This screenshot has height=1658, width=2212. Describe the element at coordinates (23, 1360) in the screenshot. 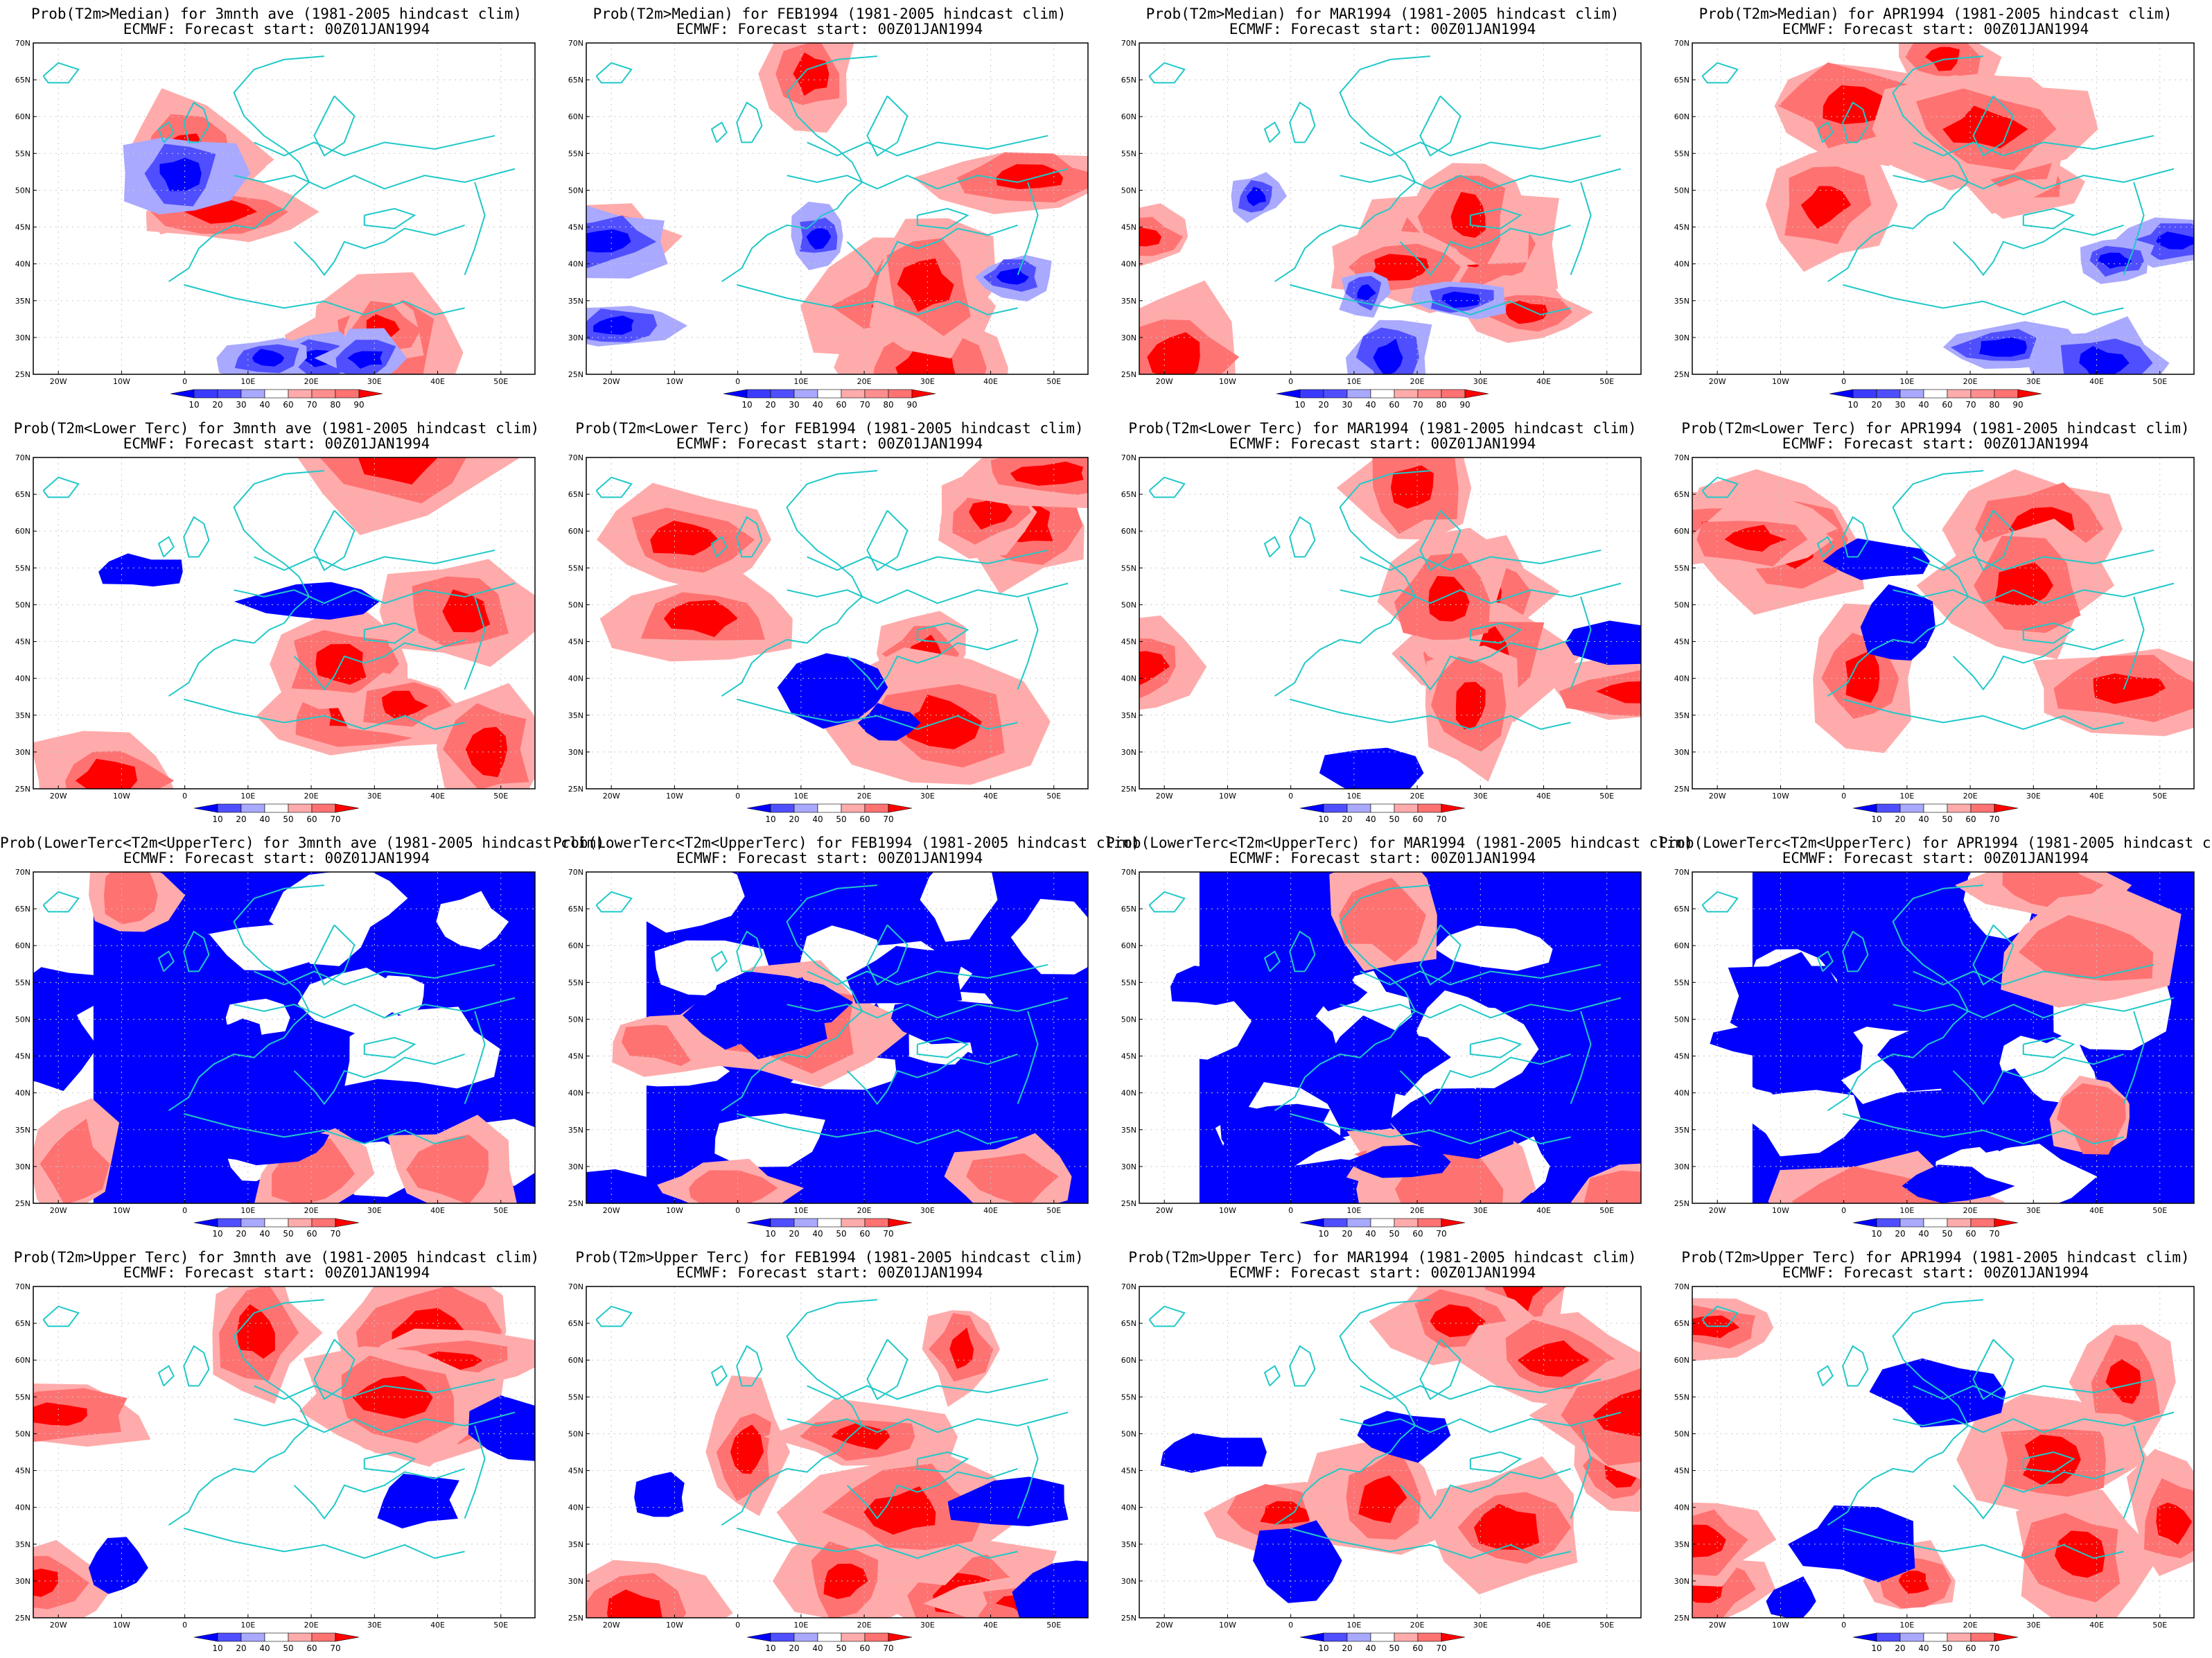

I see `lat-label: 60N` at that location.